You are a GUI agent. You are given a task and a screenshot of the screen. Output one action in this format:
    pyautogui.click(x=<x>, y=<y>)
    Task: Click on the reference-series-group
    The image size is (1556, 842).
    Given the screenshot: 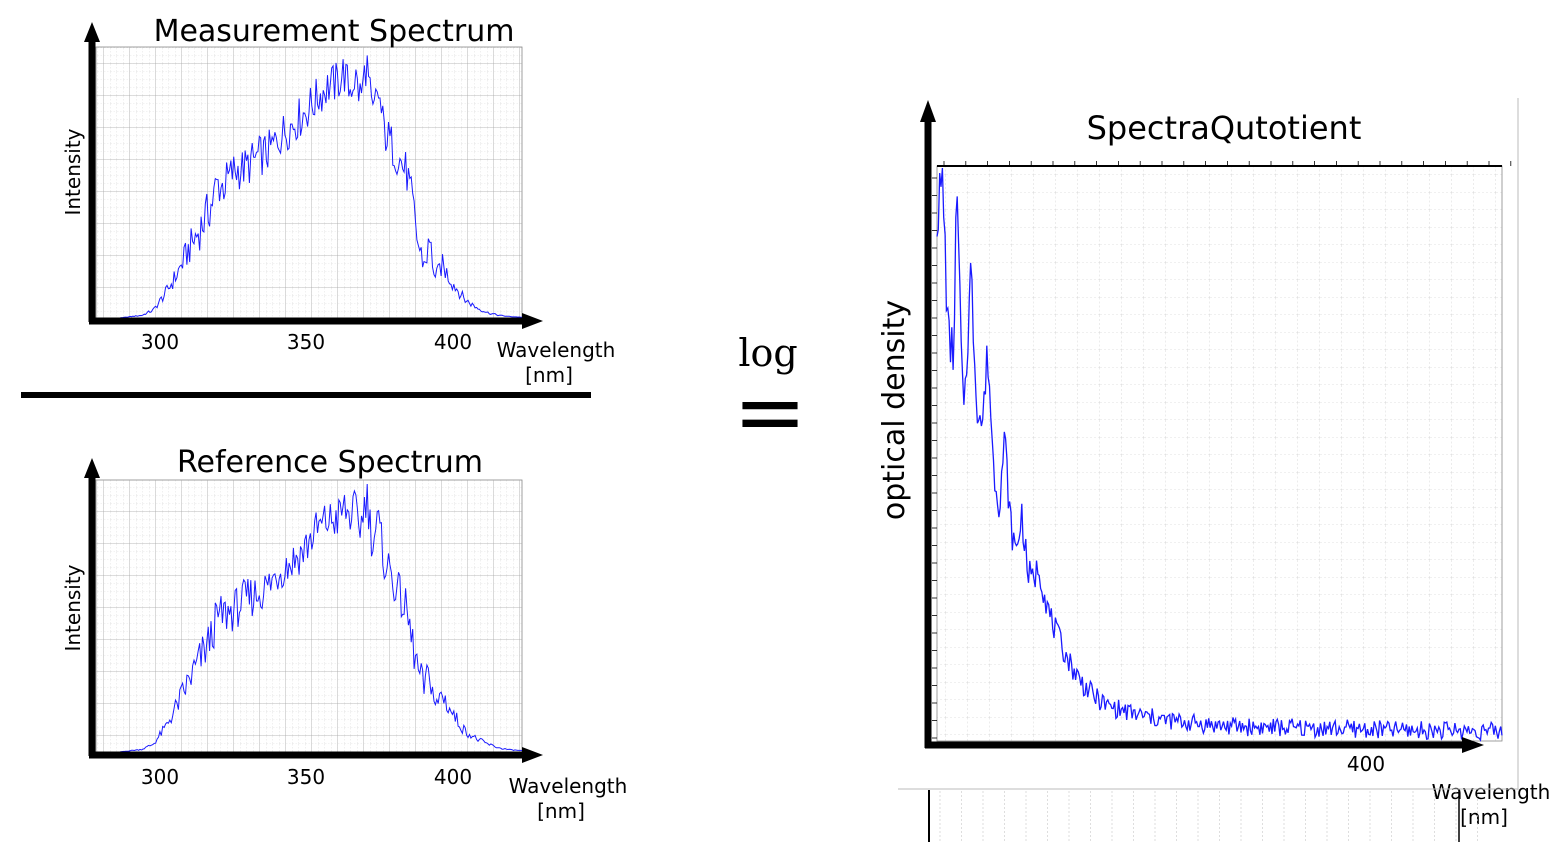 What is the action you would take?
    pyautogui.click(x=309, y=618)
    